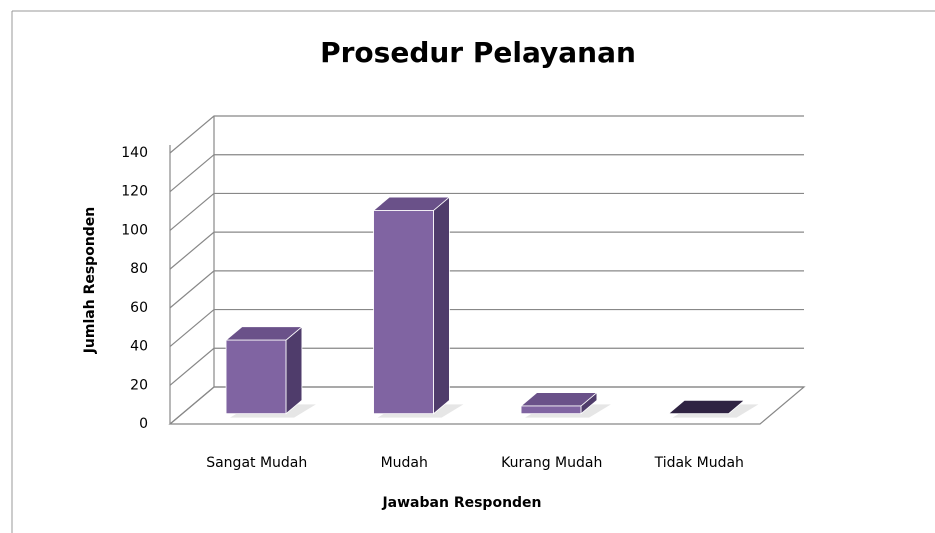  Describe the element at coordinates (134, 230) in the screenshot. I see `y-tick-label: 100` at that location.